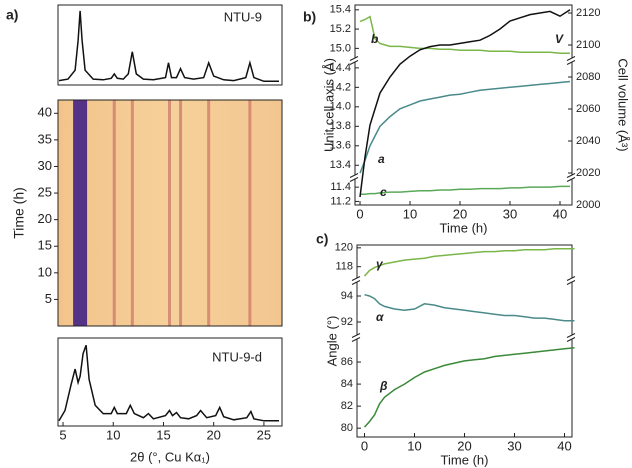  Describe the element at coordinates (331, 341) in the screenshot. I see `y-axis-title: Angle (°)` at that location.